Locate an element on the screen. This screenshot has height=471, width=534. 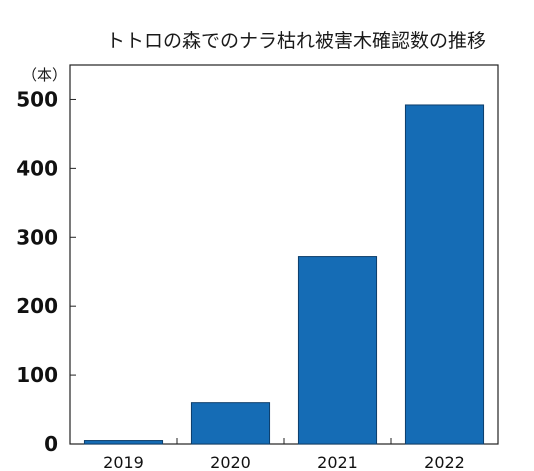
bar-2021 is located at coordinates (337, 350).